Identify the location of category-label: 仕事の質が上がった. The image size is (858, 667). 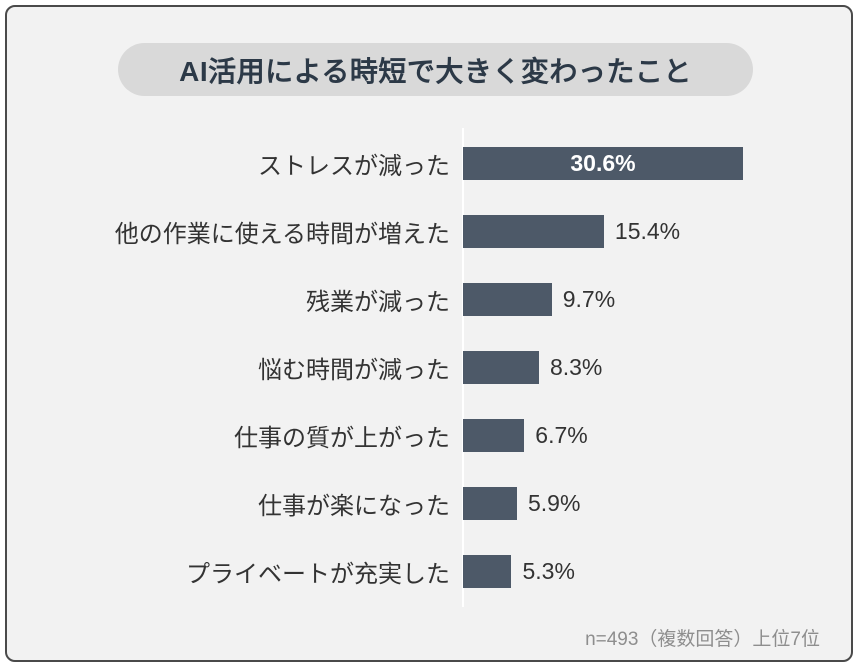
(342, 438).